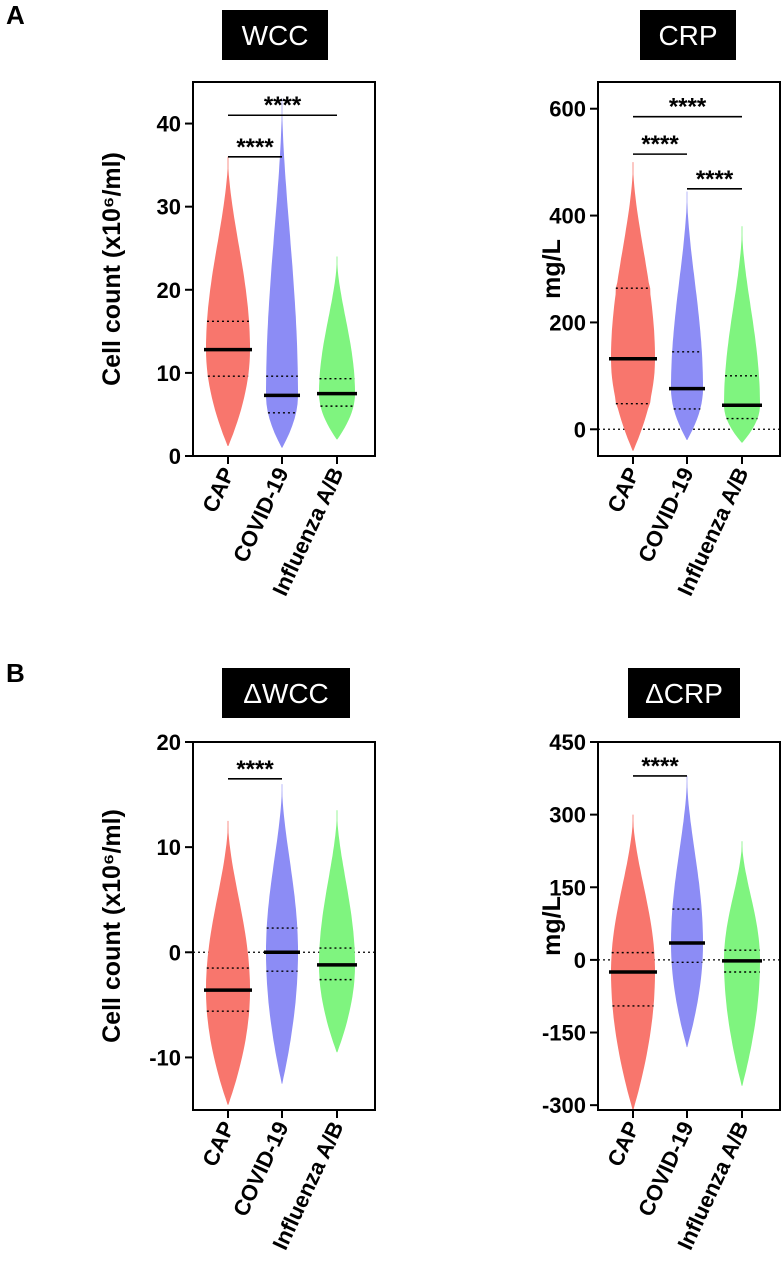  I want to click on y-tick-label: 600, so click(567, 109).